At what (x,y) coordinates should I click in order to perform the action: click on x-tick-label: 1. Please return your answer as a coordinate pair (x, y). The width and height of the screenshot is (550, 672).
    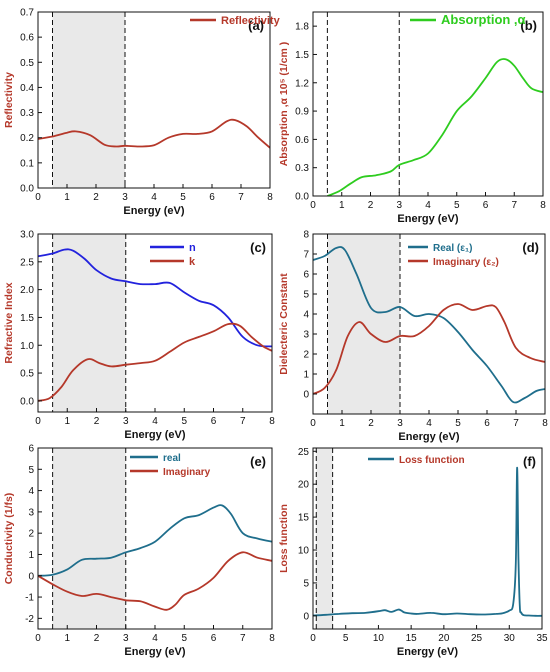
    Looking at the image, I should click on (67, 421).